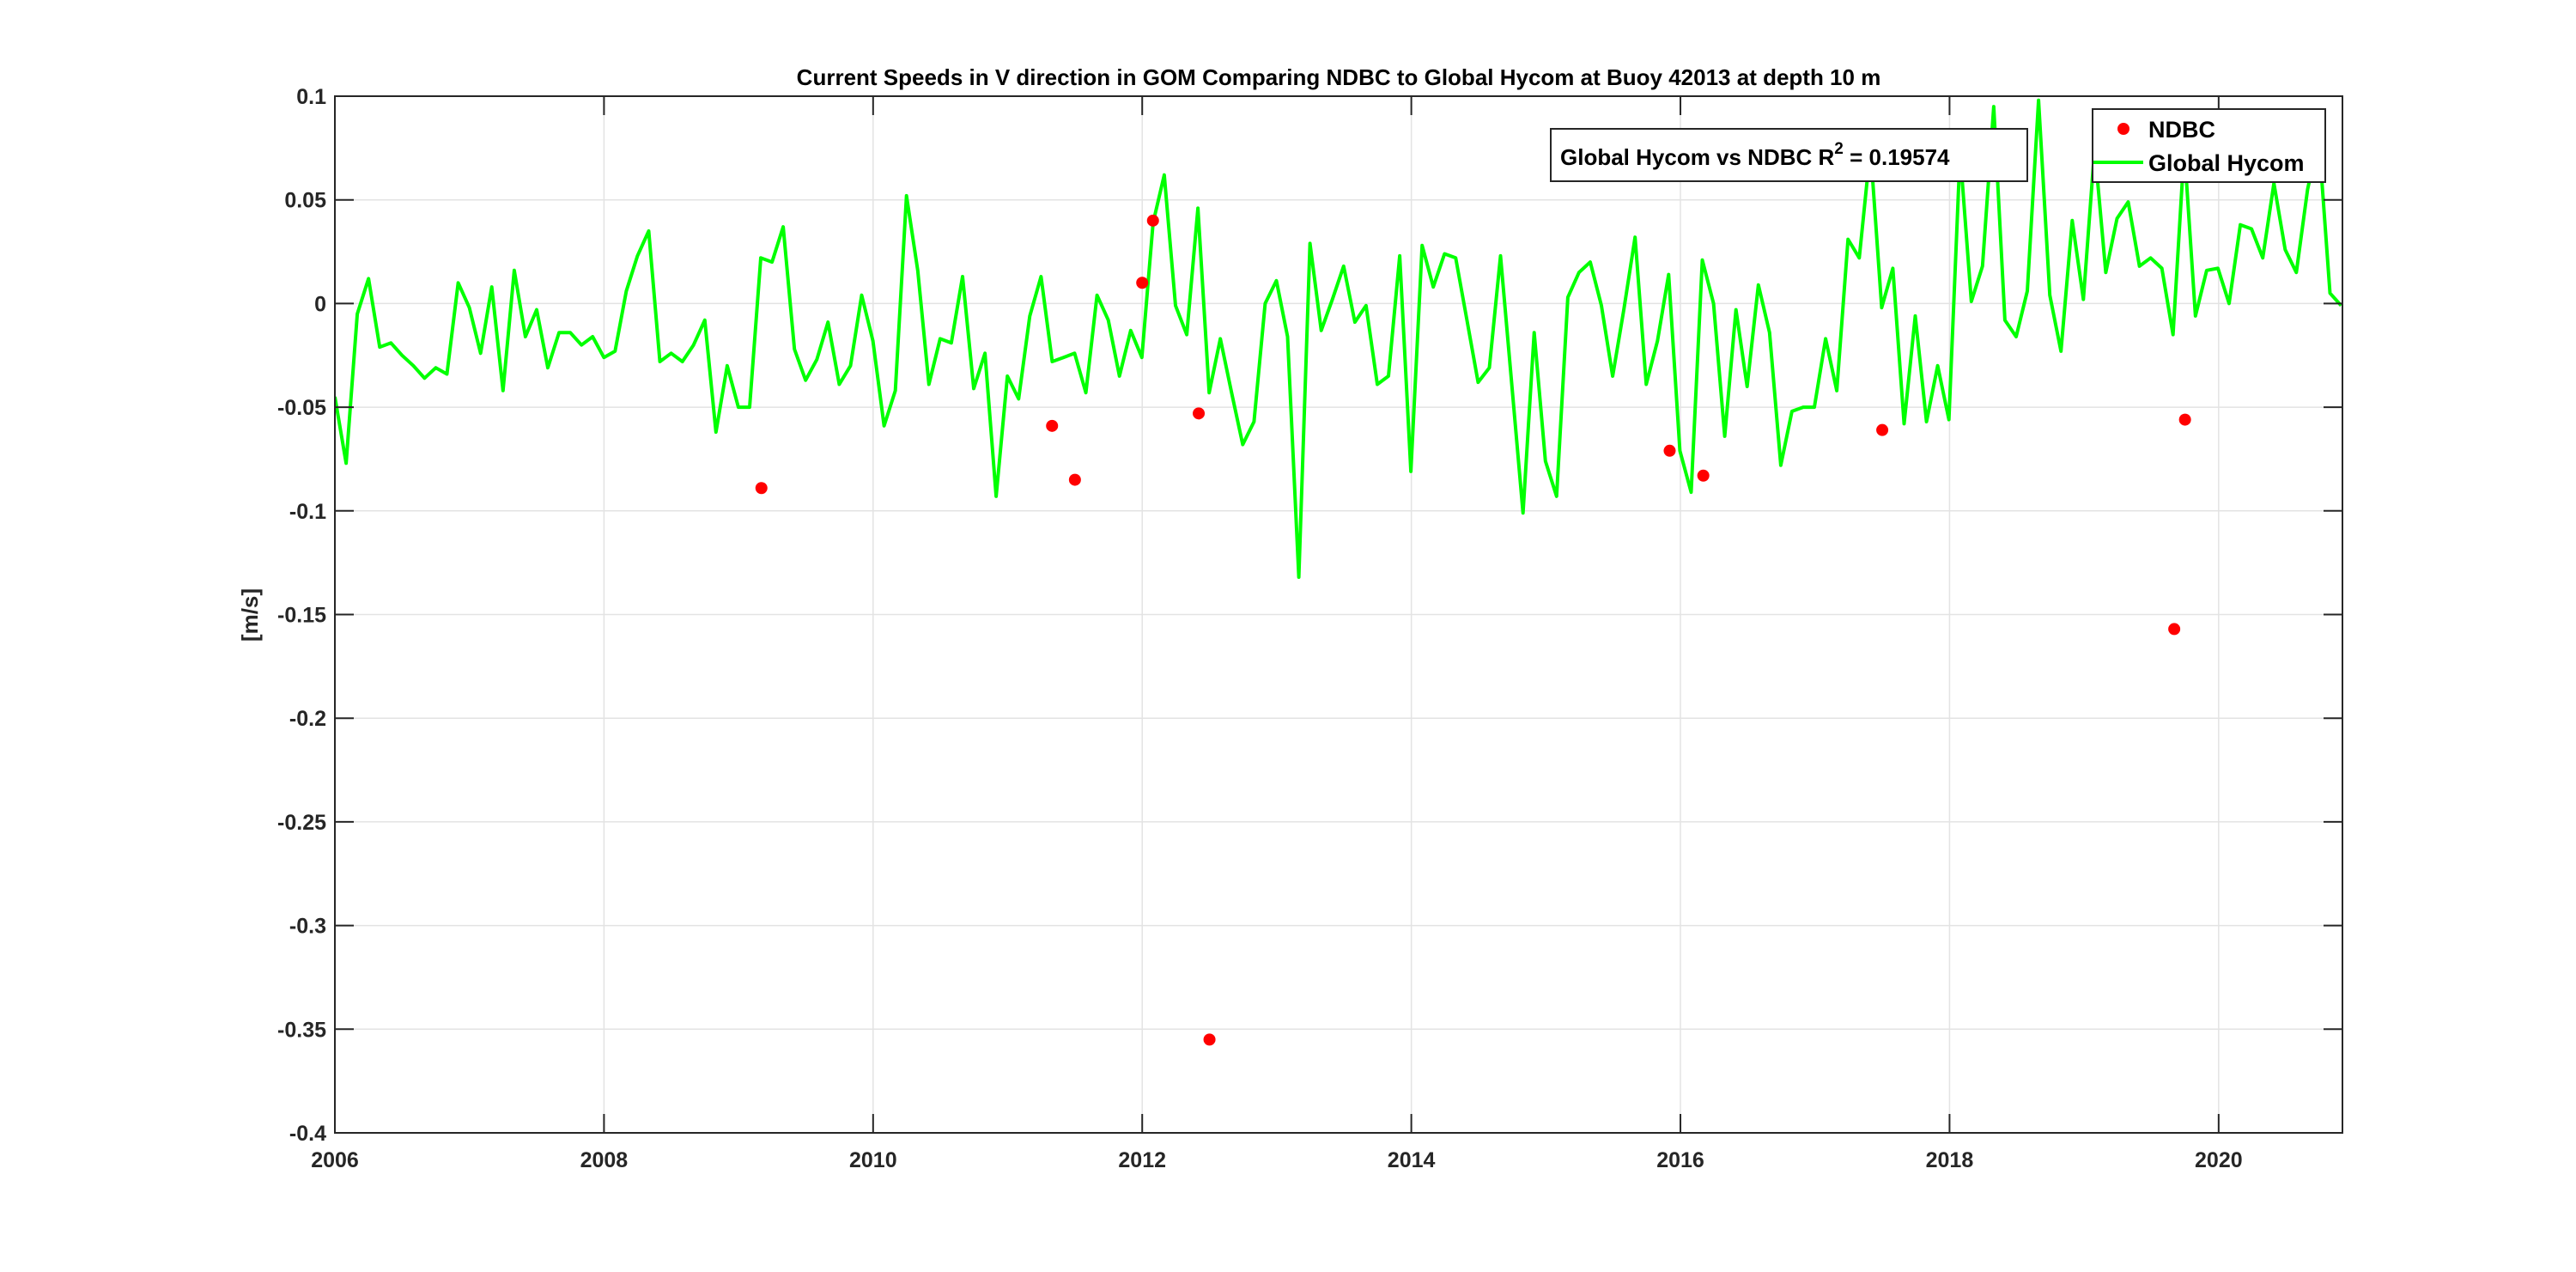 Image resolution: width=2576 pixels, height=1272 pixels. I want to click on x-tick-label: 2012, so click(1142, 1160).